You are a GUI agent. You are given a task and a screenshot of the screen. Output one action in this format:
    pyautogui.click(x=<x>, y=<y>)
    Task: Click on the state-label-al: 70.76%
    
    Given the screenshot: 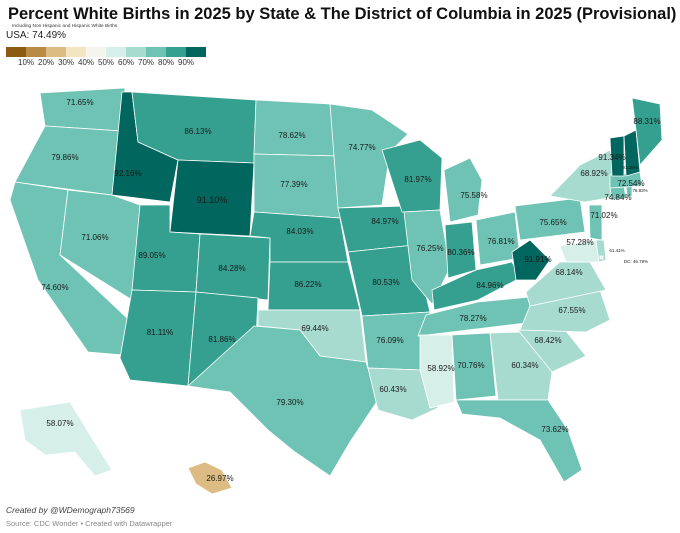 What is the action you would take?
    pyautogui.click(x=470, y=365)
    